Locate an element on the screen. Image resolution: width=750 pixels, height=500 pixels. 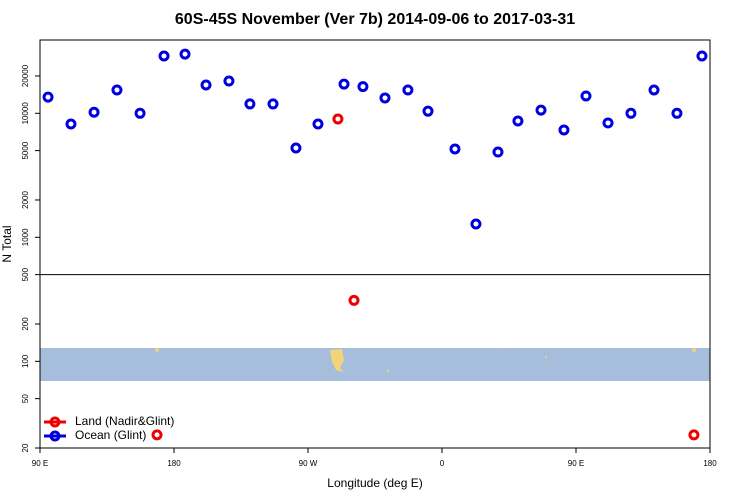
legend-item: Land (Nadir&Glint) is located at coordinates (109, 421).